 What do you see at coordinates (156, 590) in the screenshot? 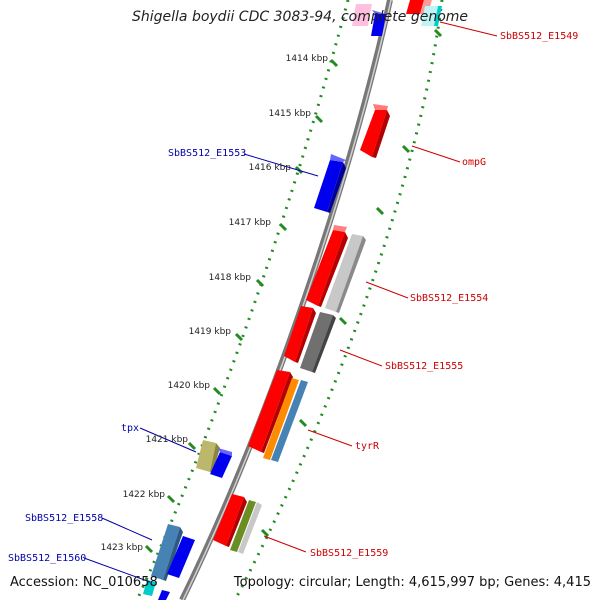
I see `gene-glyph-e1560` at bounding box center [156, 590].